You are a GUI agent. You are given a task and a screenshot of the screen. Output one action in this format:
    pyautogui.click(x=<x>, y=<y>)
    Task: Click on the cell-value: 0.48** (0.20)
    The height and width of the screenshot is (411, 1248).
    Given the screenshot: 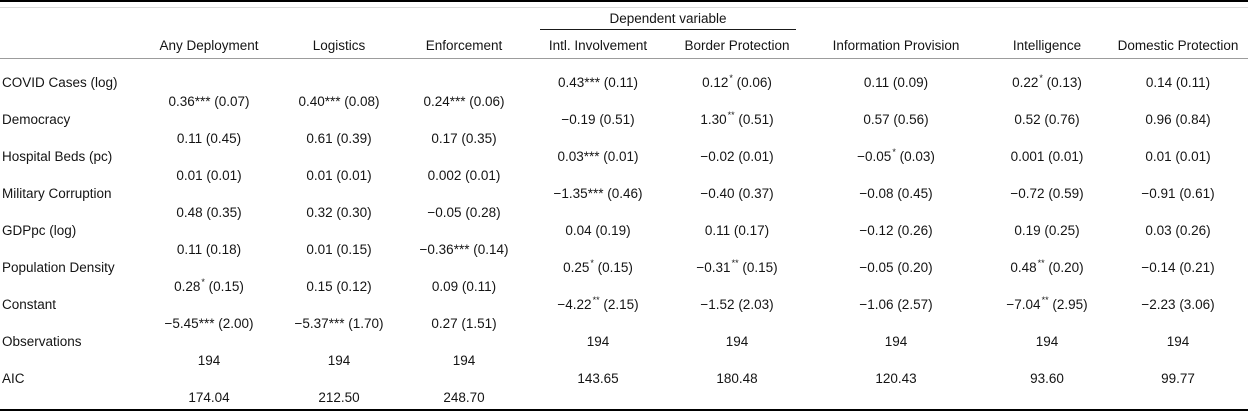 What is the action you would take?
    pyautogui.click(x=1047, y=267)
    